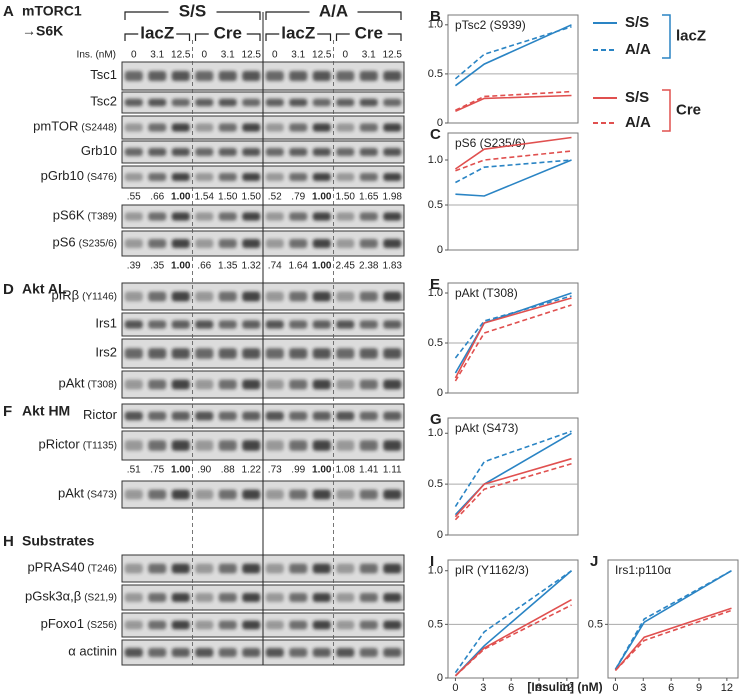 The height and width of the screenshot is (695, 745). Describe the element at coordinates (298, 470) in the screenshot. I see `quant-value: .99` at that location.